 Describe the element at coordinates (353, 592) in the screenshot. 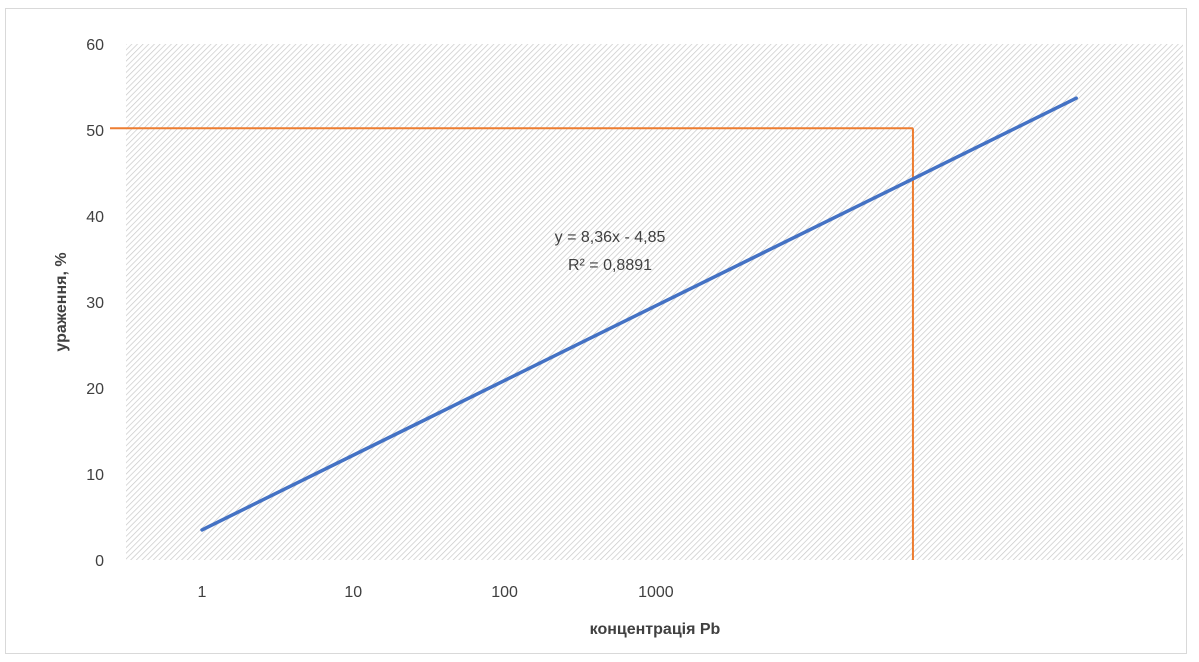

I see `x-tick-label: 10` at that location.